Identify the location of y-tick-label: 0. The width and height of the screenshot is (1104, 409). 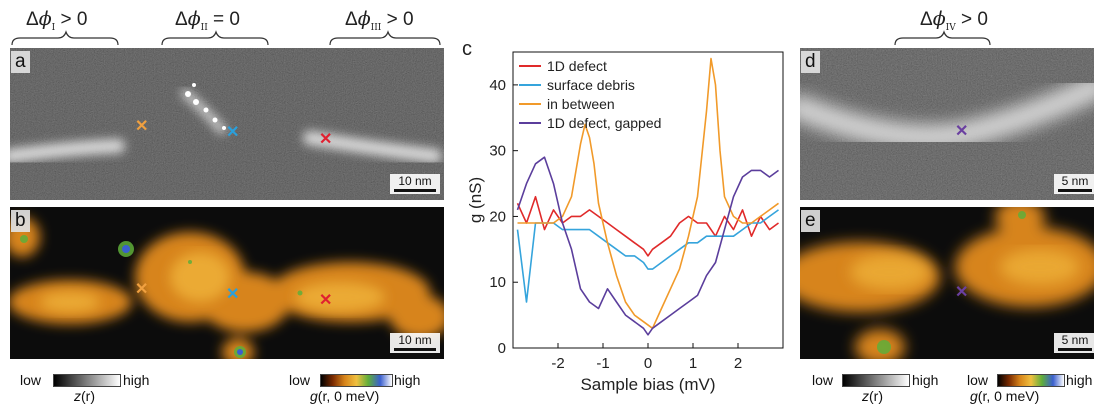
(502, 348).